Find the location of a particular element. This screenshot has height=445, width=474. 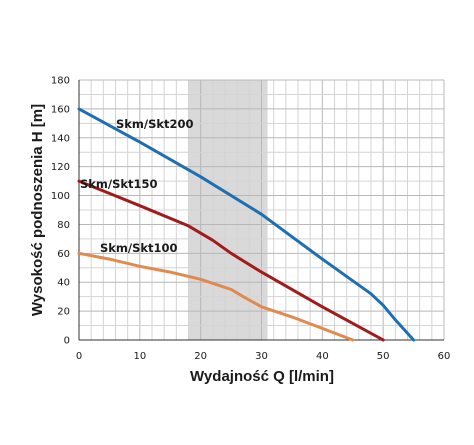

x-tick-label: 0 is located at coordinates (79, 356).